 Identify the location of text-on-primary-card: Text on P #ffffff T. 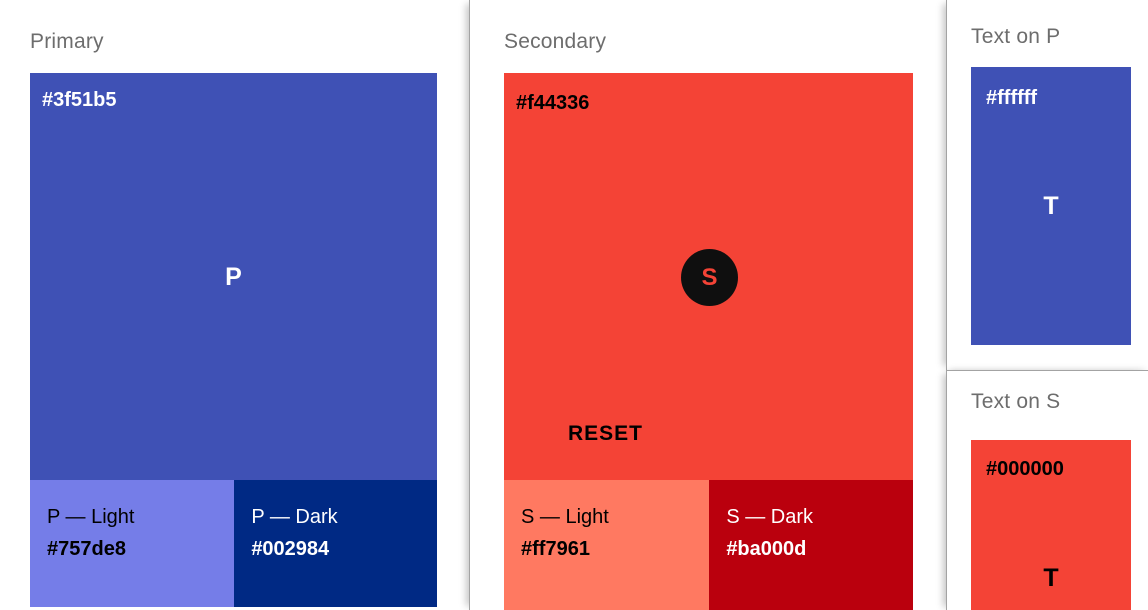
(1047, 185).